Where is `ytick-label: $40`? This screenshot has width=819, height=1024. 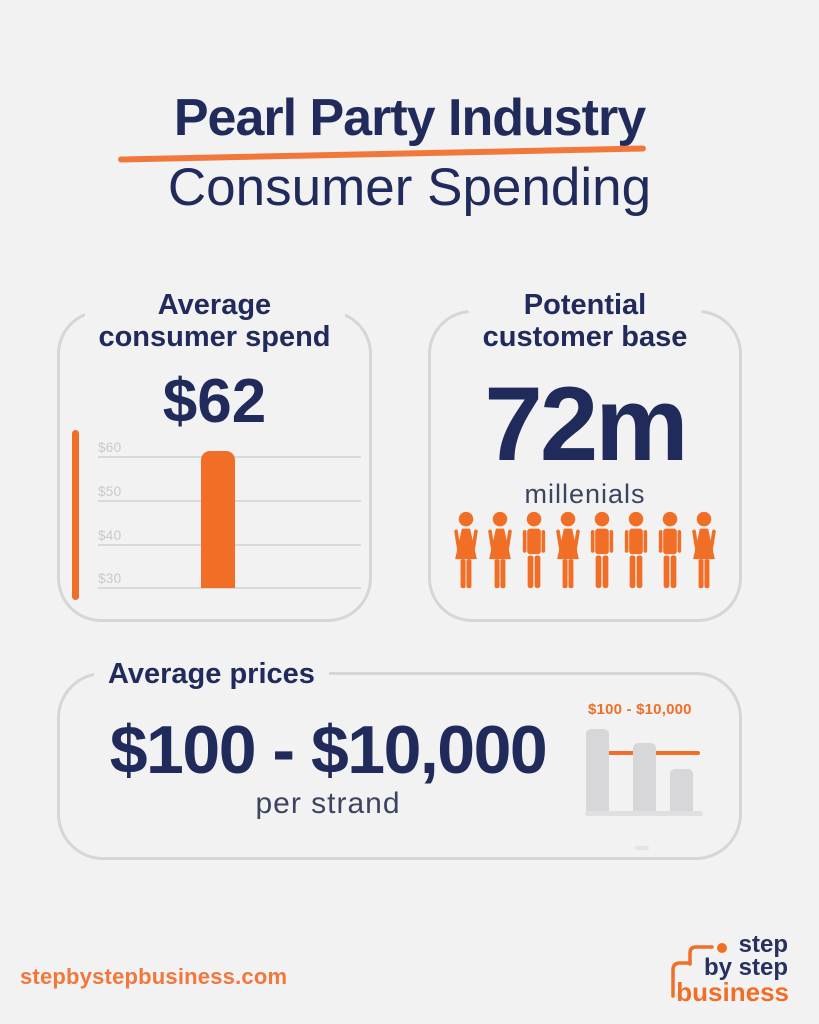
ytick-label: $40 is located at coordinates (110, 535).